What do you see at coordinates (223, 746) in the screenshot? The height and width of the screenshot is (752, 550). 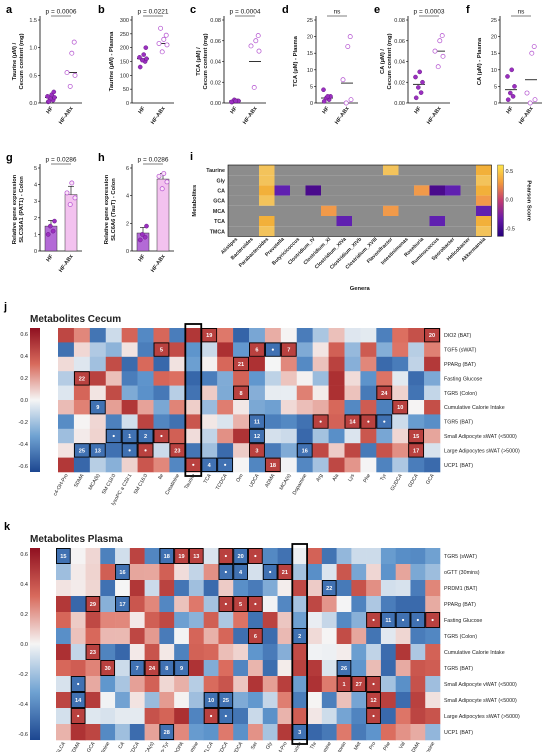 I see `heatmap-col-label: GDCA` at bounding box center [223, 746].